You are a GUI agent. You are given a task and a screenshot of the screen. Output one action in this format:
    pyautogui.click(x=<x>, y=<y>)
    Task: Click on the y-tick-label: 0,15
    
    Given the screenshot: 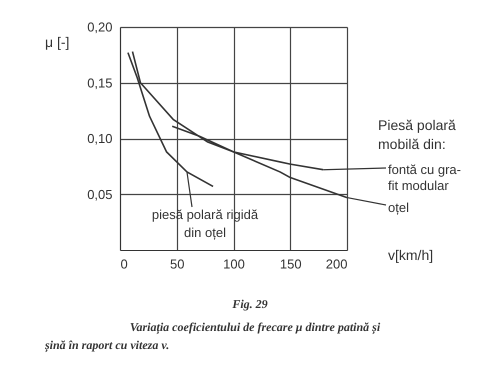 What is the action you would take?
    pyautogui.click(x=99, y=82)
    